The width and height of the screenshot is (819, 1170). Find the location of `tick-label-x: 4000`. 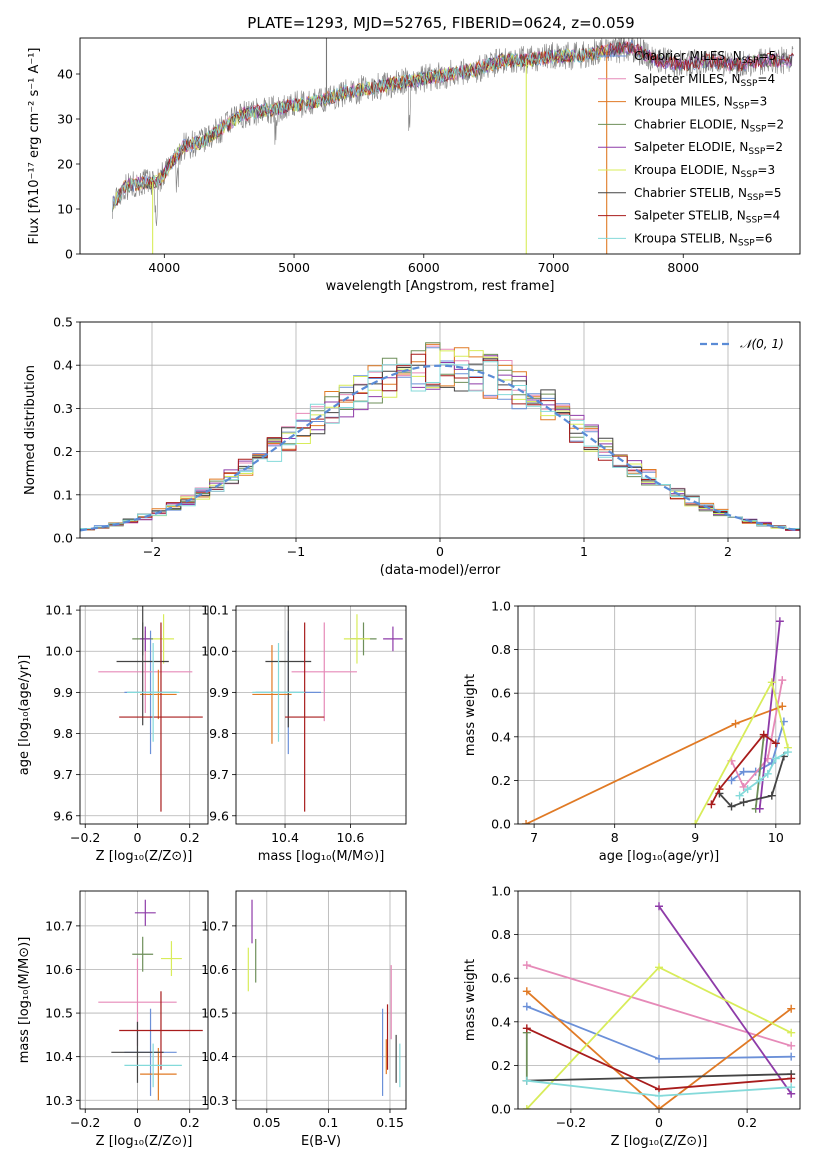

tick-label-x: 4000 is located at coordinates (164, 267).